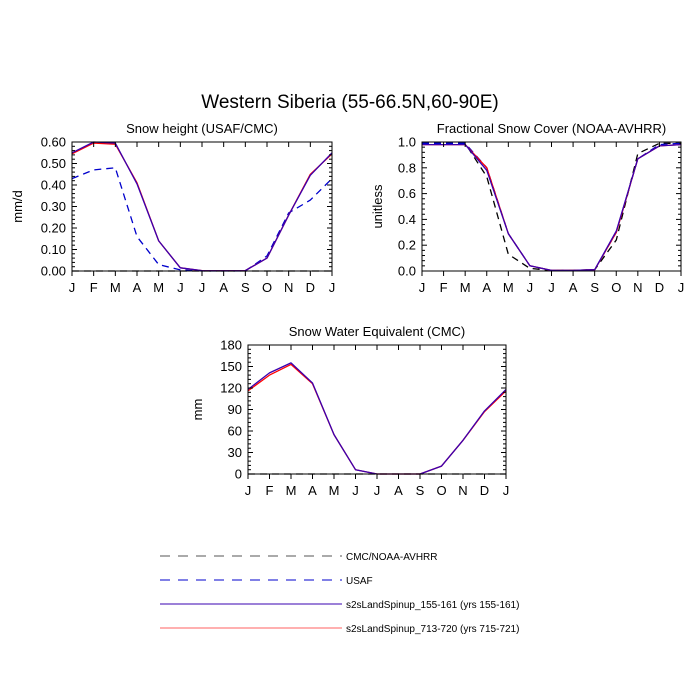  Describe the element at coordinates (407, 193) in the screenshot. I see `y-tick-label: 0.6` at that location.